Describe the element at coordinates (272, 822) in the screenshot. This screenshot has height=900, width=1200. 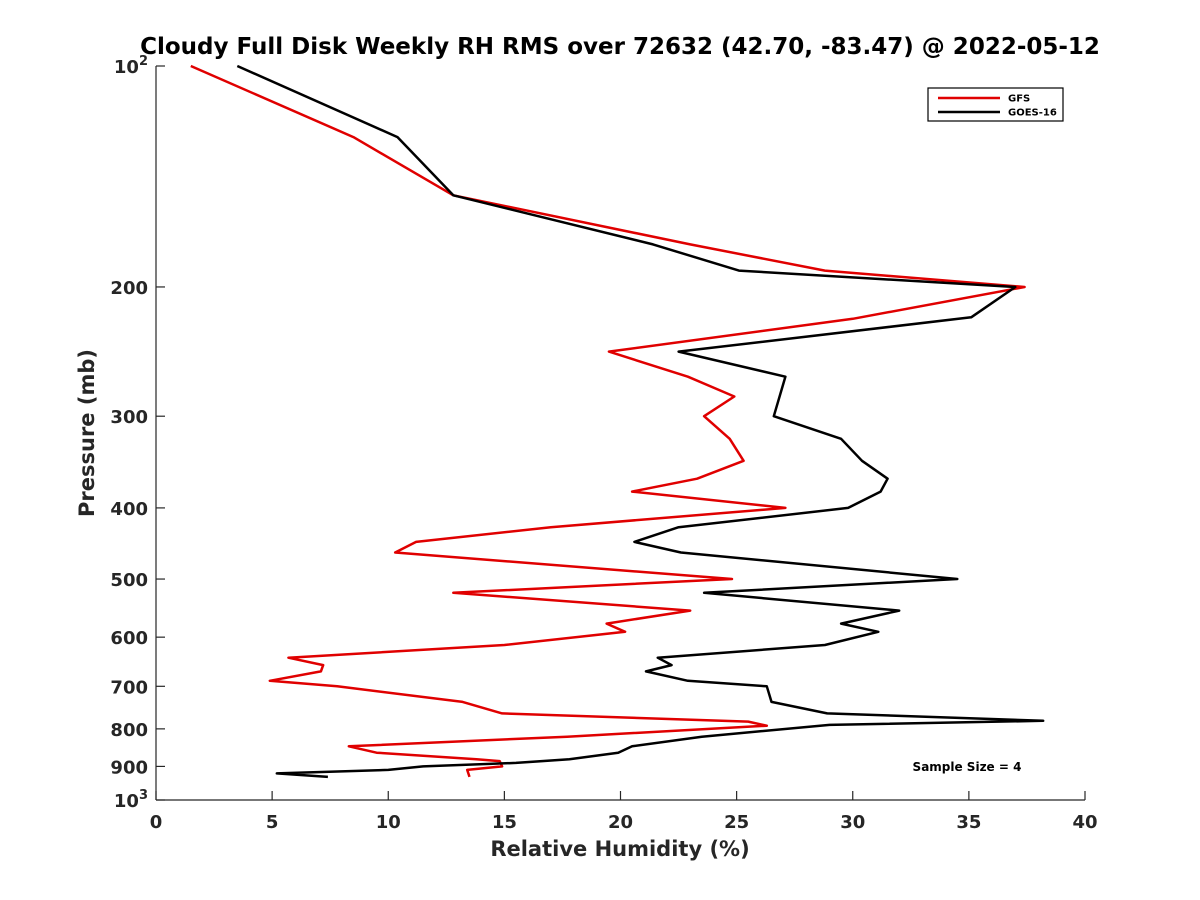
I see `x-tick-label: 5` at that location.